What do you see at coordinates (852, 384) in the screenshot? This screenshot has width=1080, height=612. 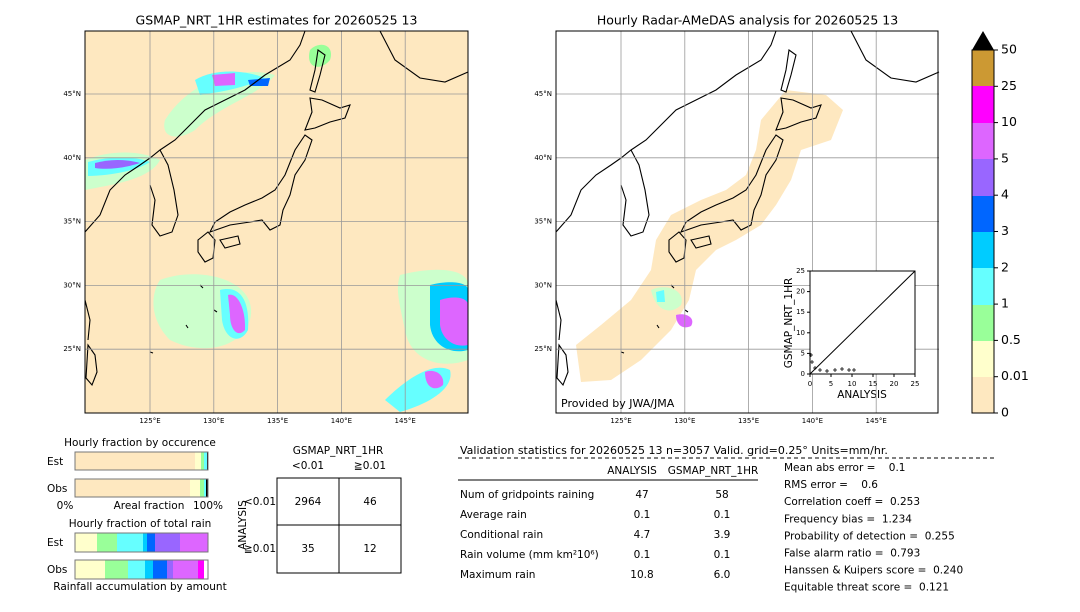 I see `x-tick-label: 10` at bounding box center [852, 384].